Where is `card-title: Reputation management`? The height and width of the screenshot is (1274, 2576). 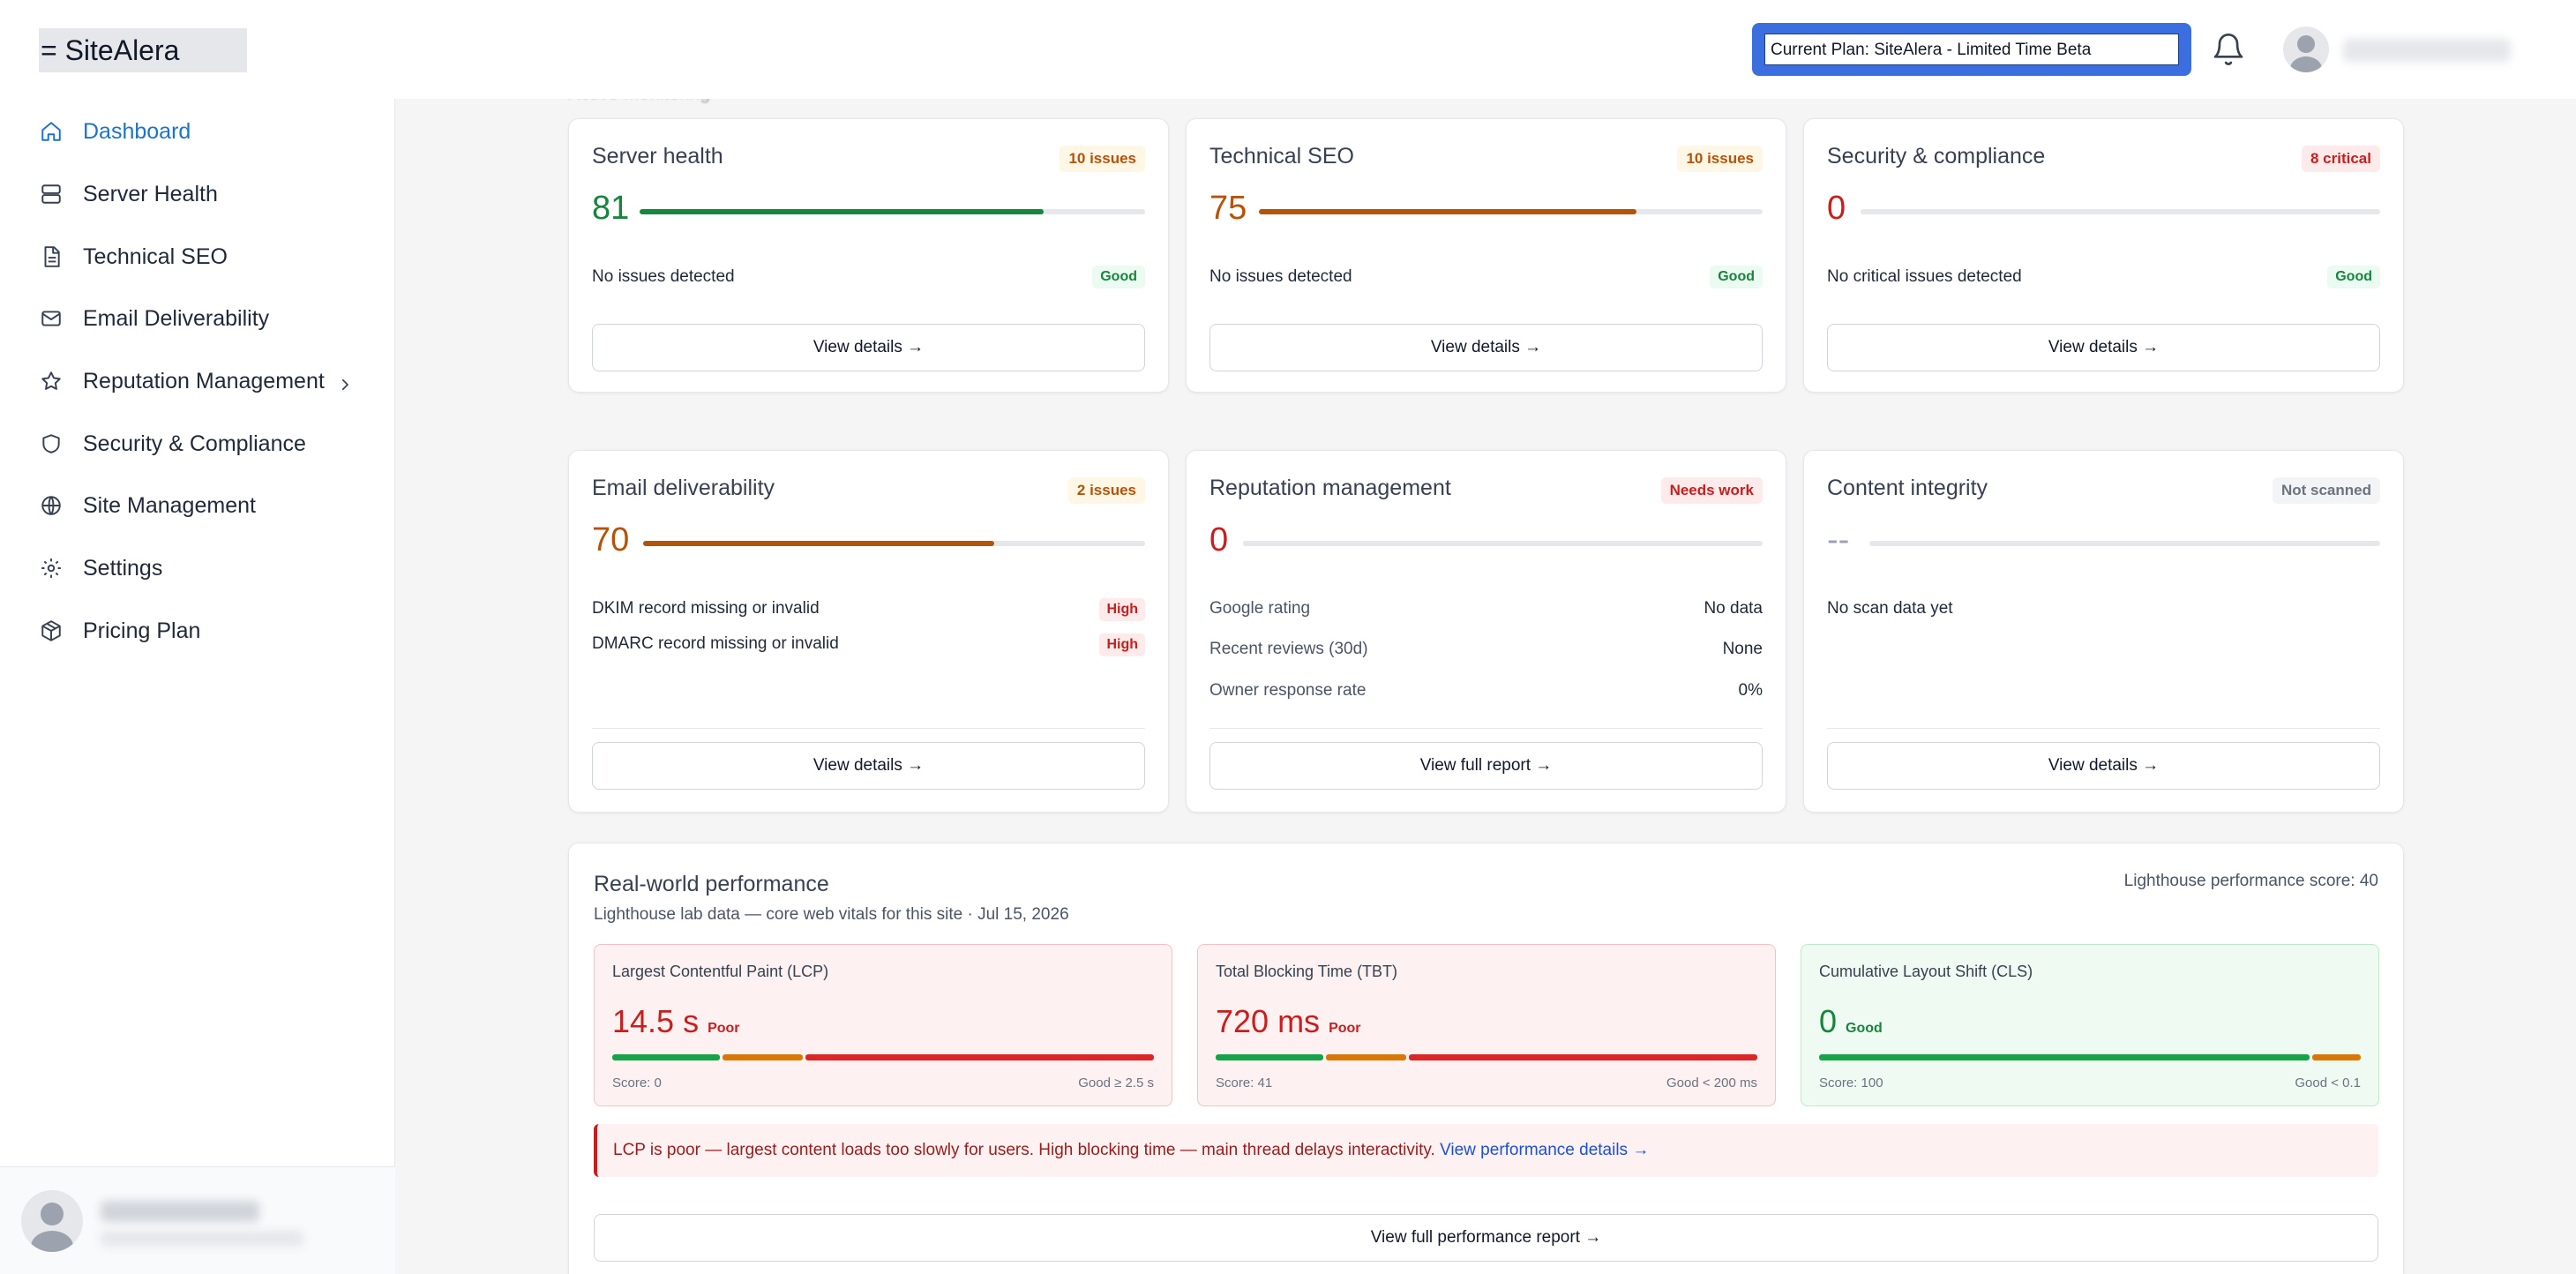 card-title: Reputation management is located at coordinates (1330, 488).